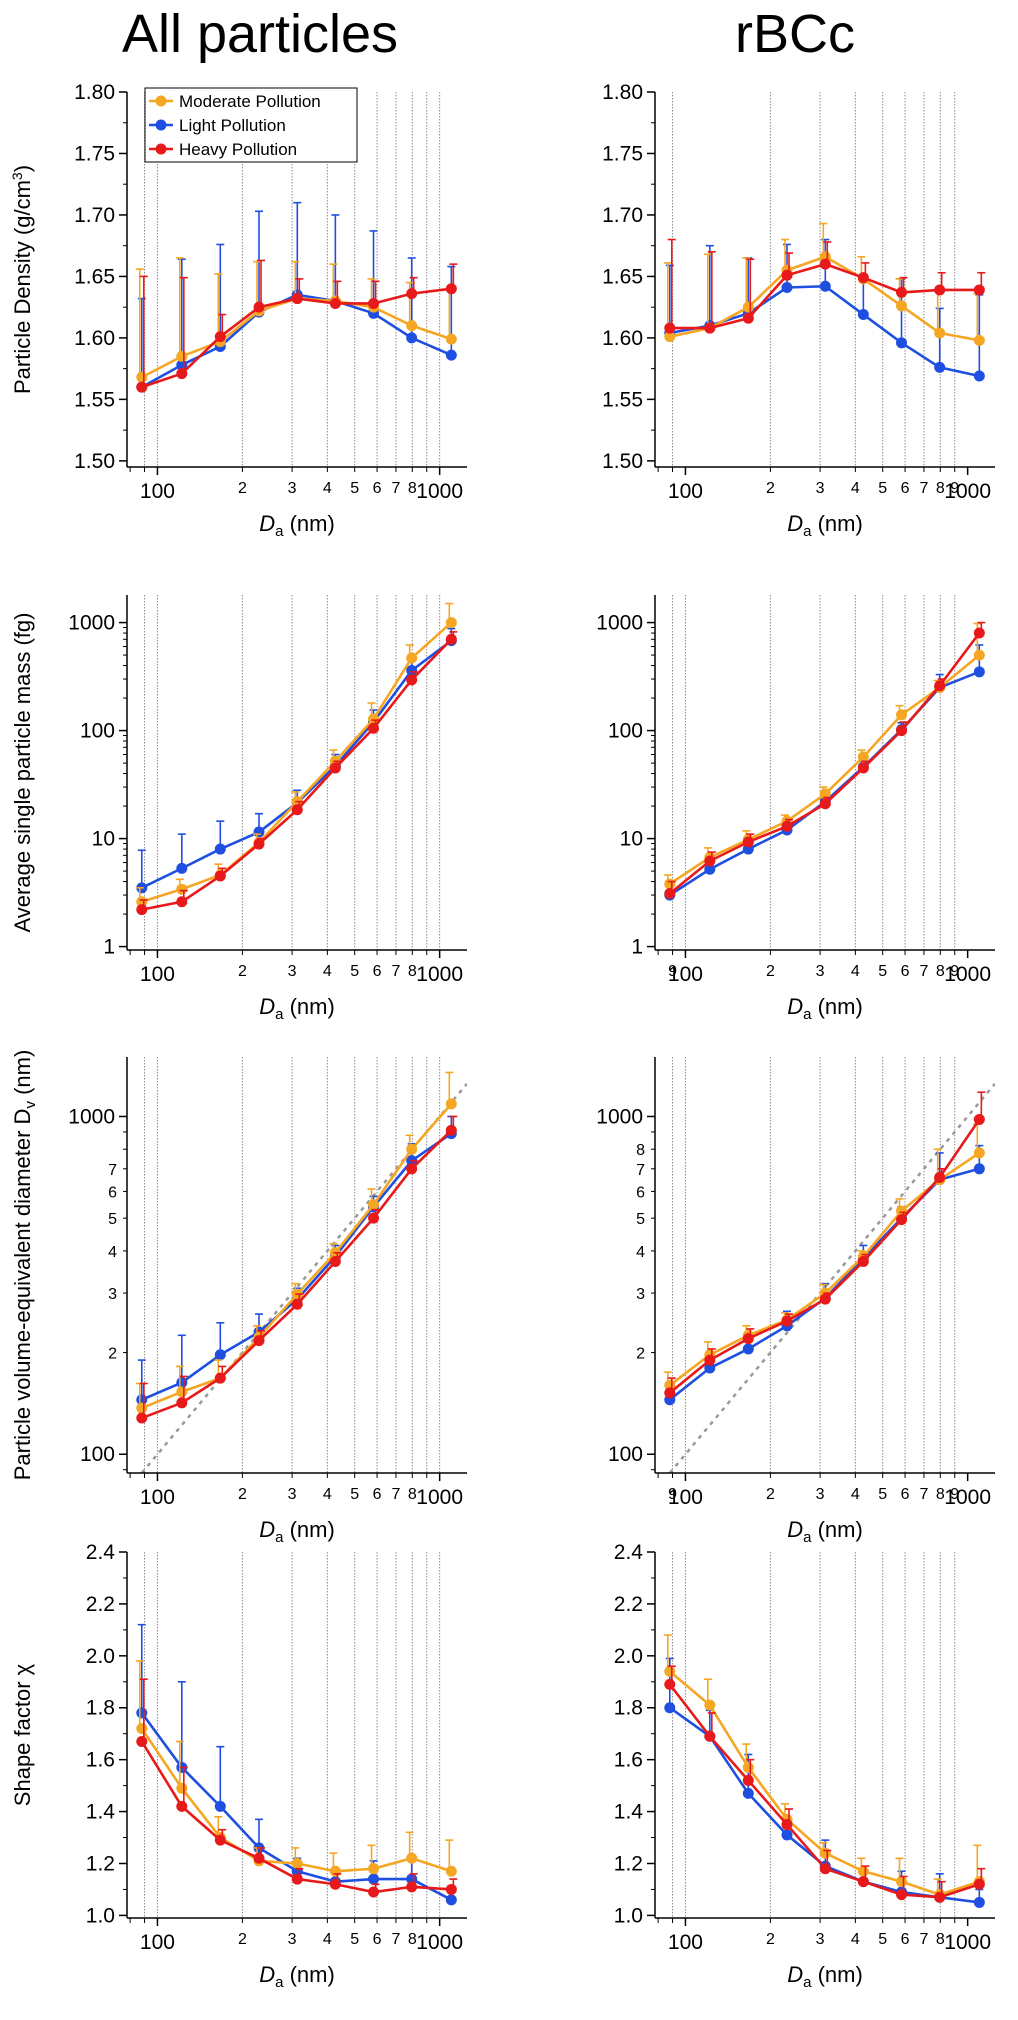  I want to click on y-label-end: ), so click(22, 168).